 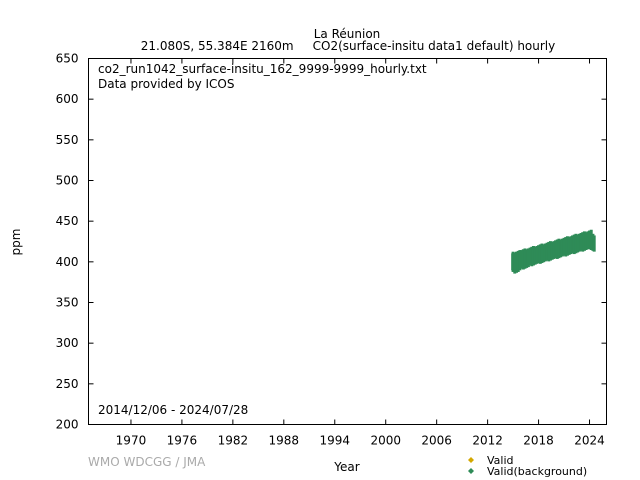 What do you see at coordinates (67, 303) in the screenshot?
I see `y-tick-label: 350` at bounding box center [67, 303].